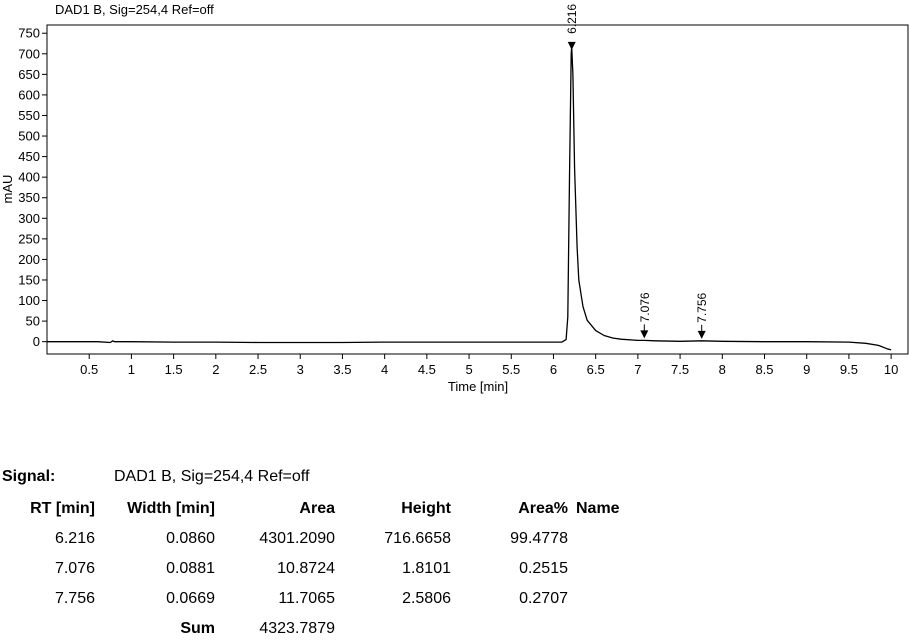  What do you see at coordinates (722, 369) in the screenshot?
I see `x-tick-label: 8` at bounding box center [722, 369].